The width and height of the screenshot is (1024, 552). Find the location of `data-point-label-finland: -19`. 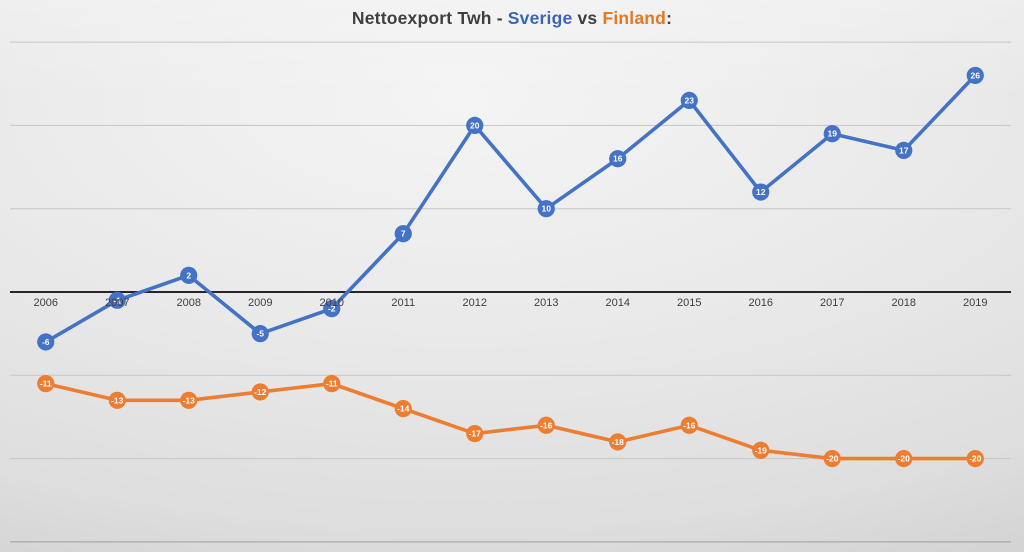

data-point-label-finland: -19 is located at coordinates (761, 450).